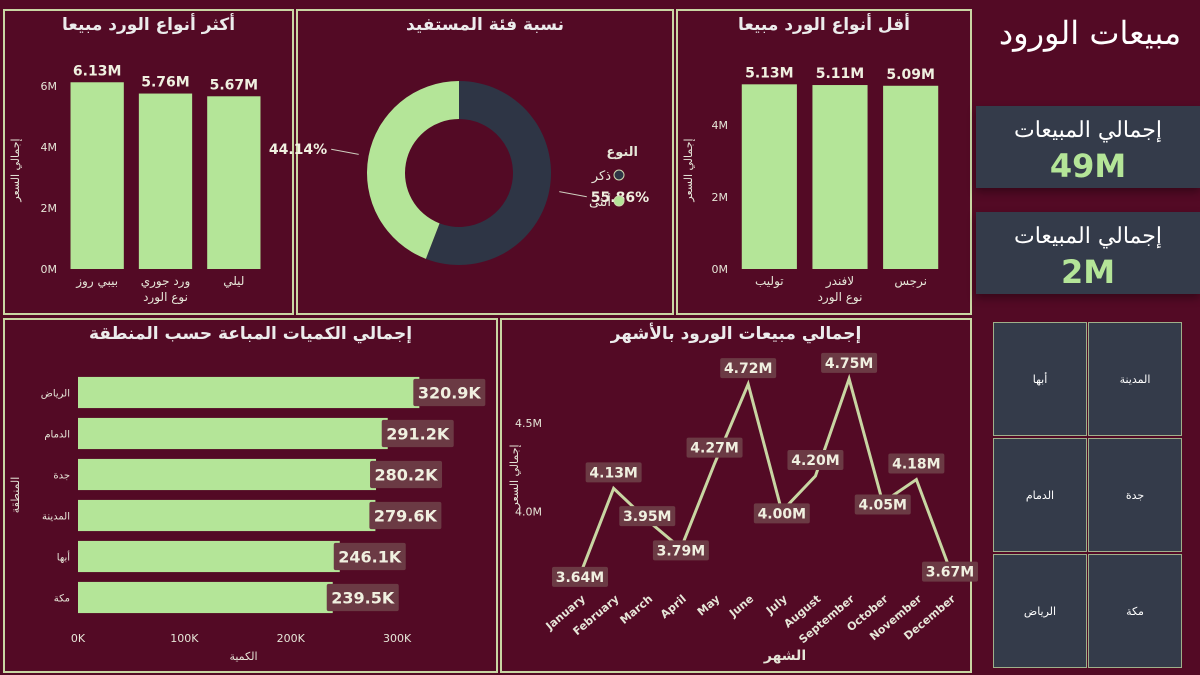  I want to click on x-tick-label: July, so click(776, 604).